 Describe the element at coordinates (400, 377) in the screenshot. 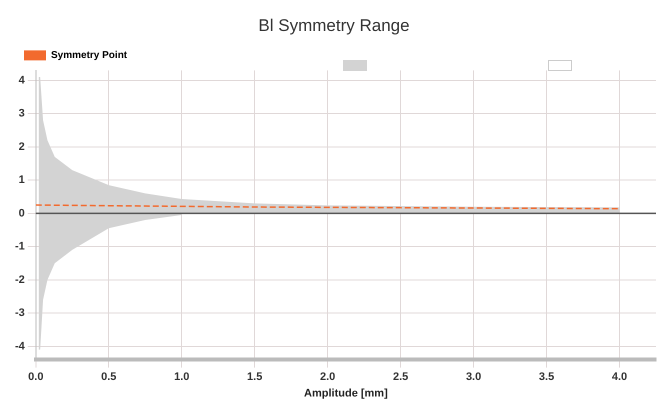

I see `x-tick-label: 2.5` at that location.